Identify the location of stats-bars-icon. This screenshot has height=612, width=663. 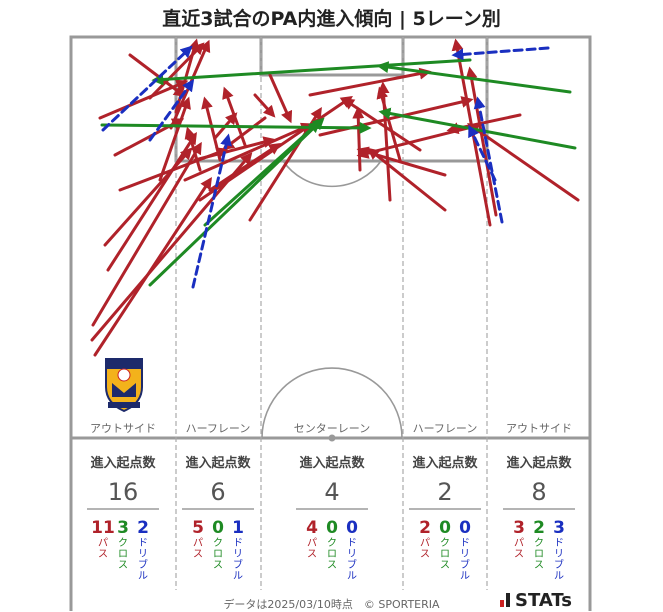
(506, 600).